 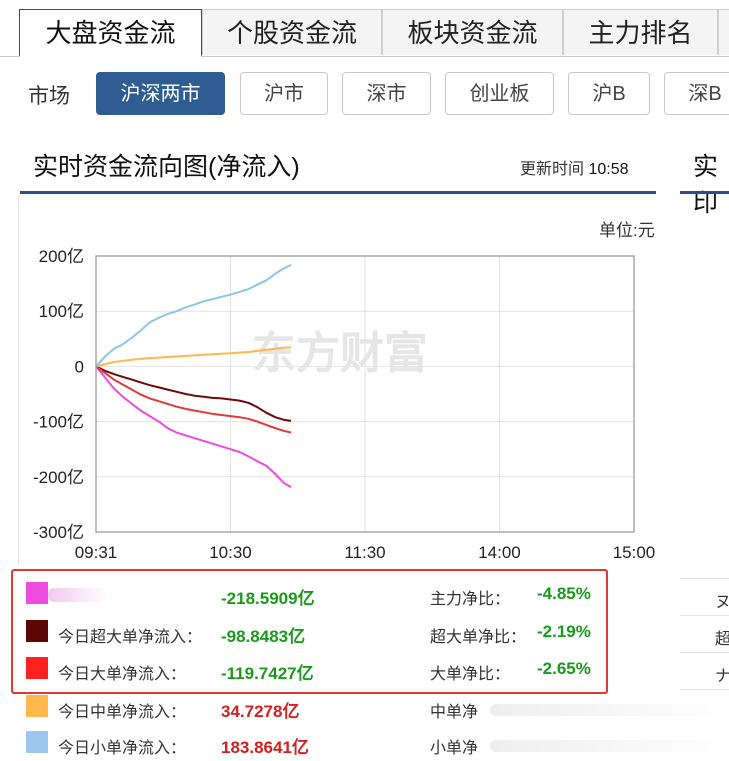 What do you see at coordinates (706, 185) in the screenshot?
I see `next-section-title: 实印` at bounding box center [706, 185].